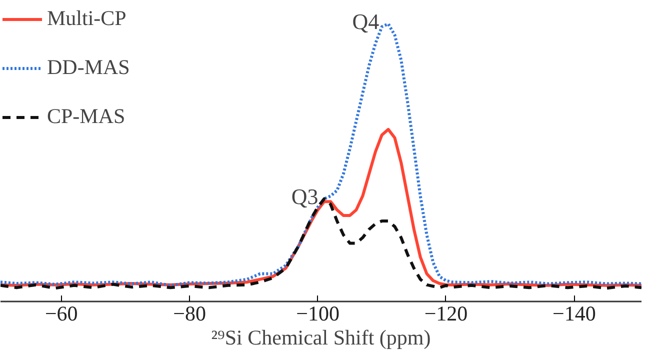 Image resolution: width=647 pixels, height=352 pixels. What do you see at coordinates (574, 314) in the screenshot?
I see `x-tick-label: −140` at bounding box center [574, 314].